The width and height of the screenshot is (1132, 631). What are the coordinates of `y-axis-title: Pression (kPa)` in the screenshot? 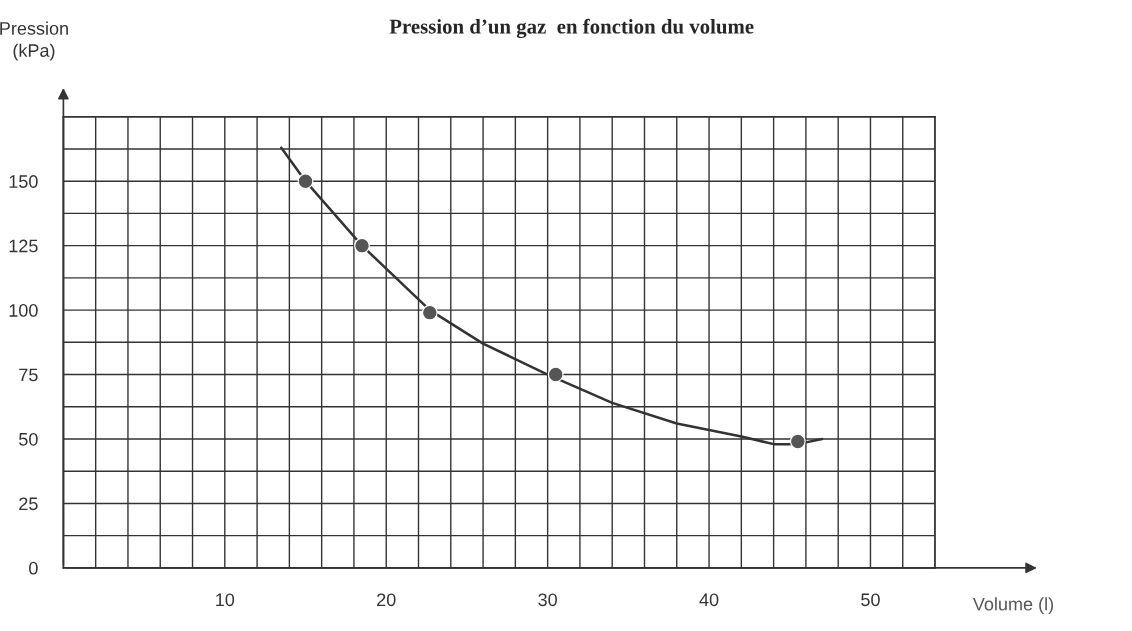 It's located at (34, 41).